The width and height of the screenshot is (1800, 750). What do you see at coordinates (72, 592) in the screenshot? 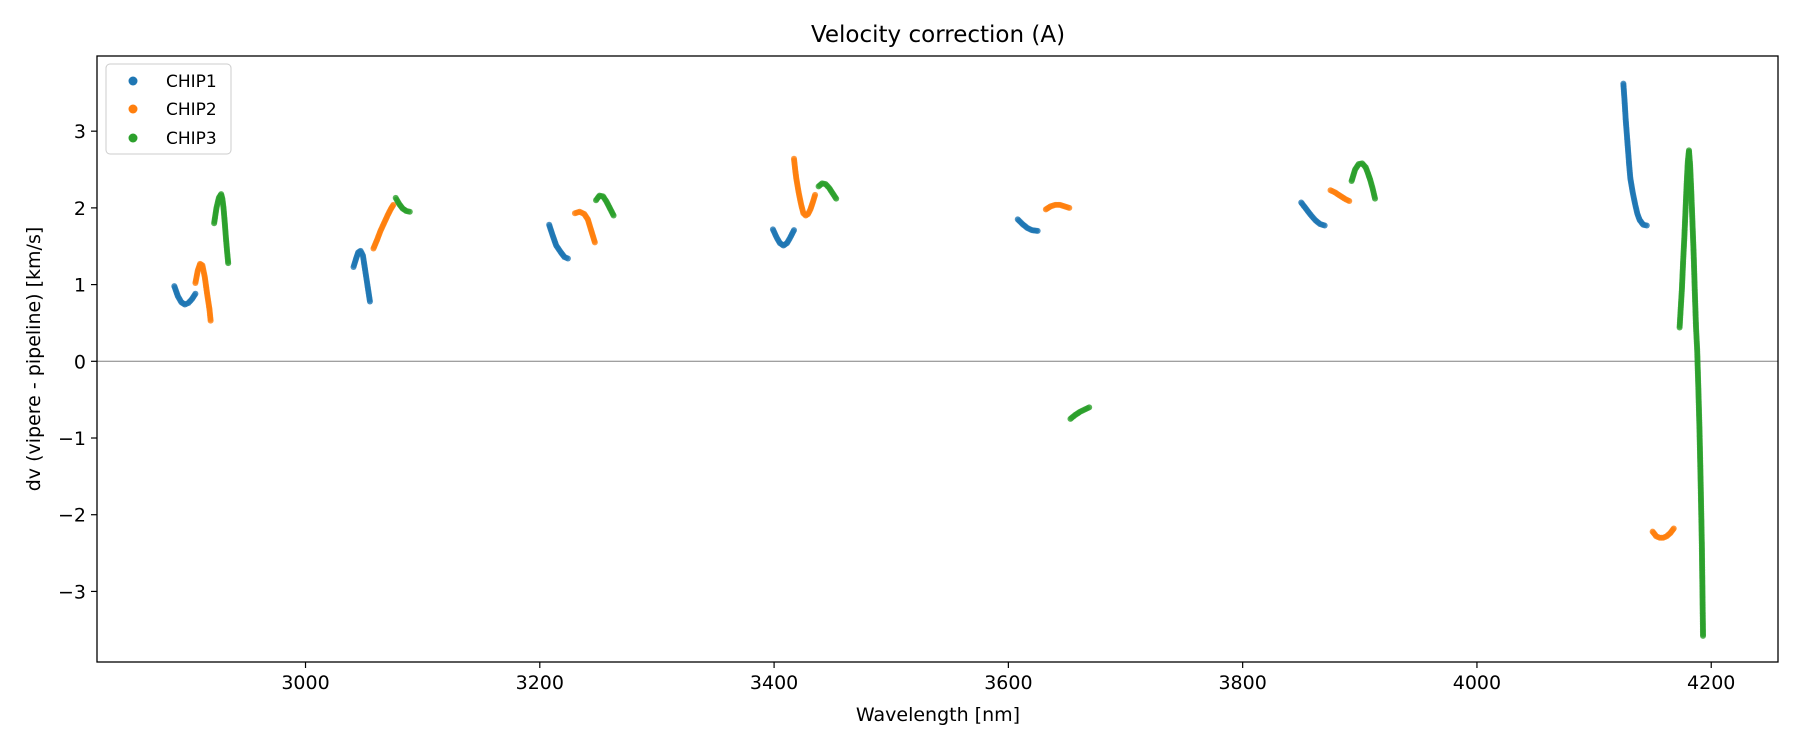
I see `y-tick-label: −3` at bounding box center [72, 592].